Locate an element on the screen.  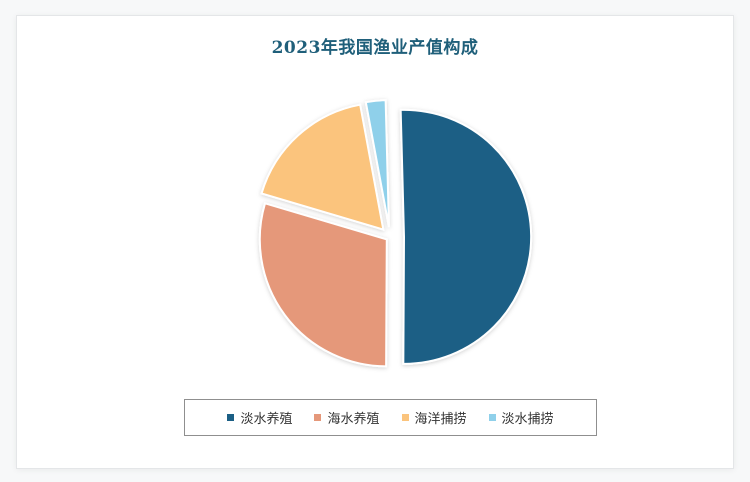
legend-item: 海洋捕捞 is located at coordinates (434, 417).